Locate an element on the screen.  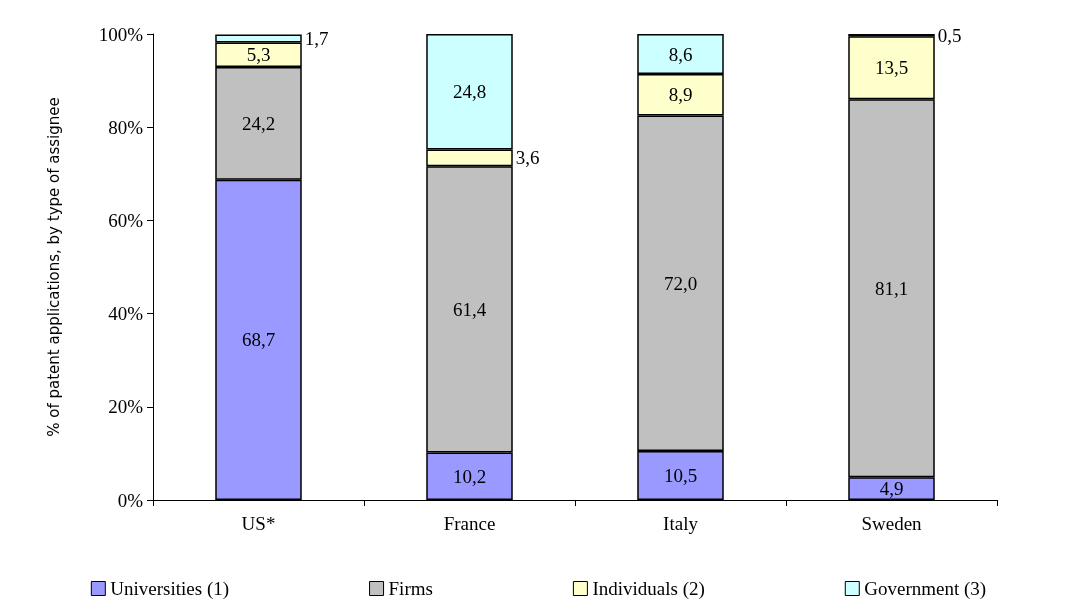
x-tick-label: France is located at coordinates (469, 523).